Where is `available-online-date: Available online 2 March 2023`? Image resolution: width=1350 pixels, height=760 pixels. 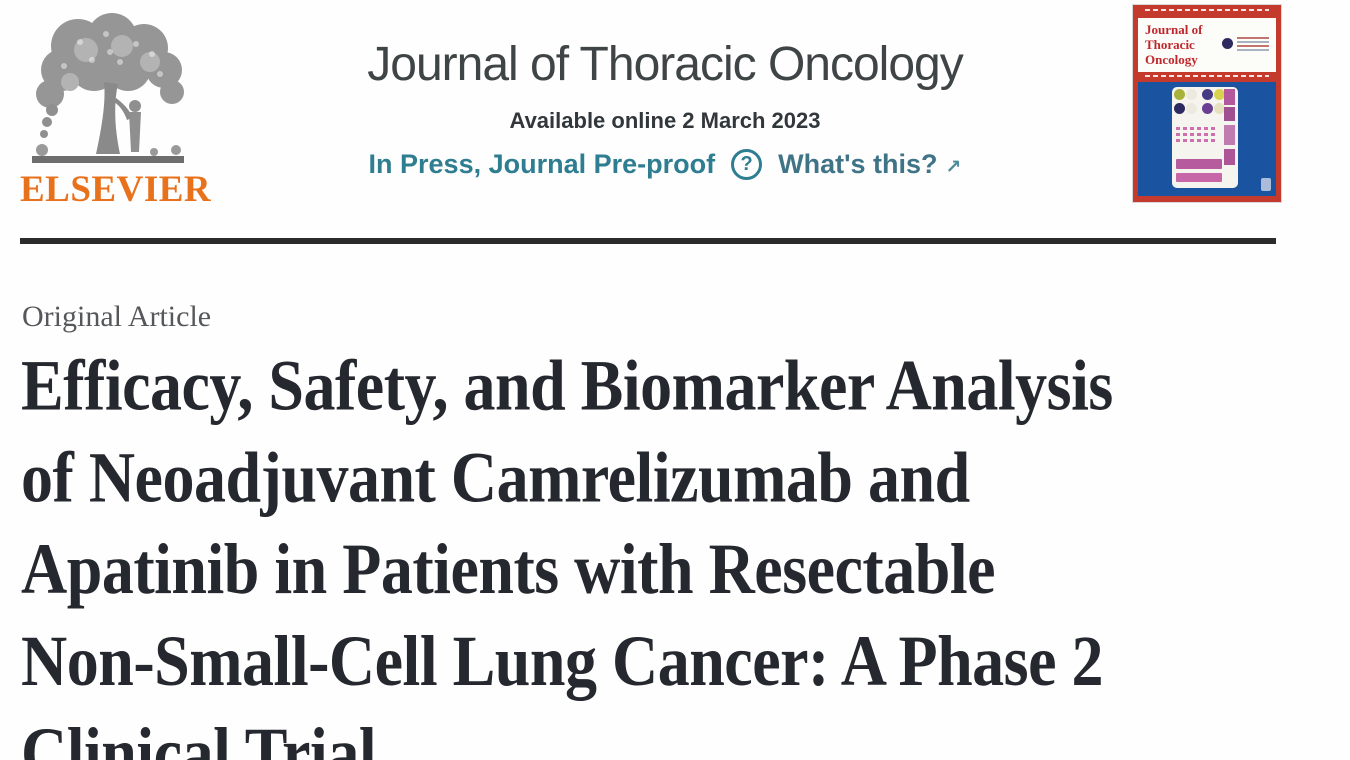
available-online-date: Available online 2 March 2023 is located at coordinates (665, 121).